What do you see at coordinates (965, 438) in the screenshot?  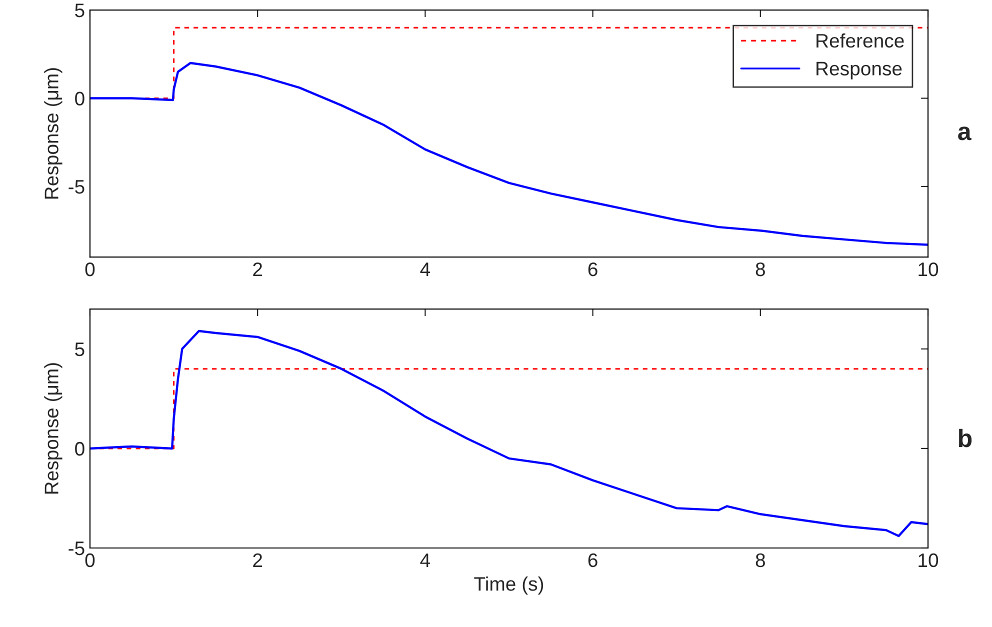 I see `text: b` at bounding box center [965, 438].